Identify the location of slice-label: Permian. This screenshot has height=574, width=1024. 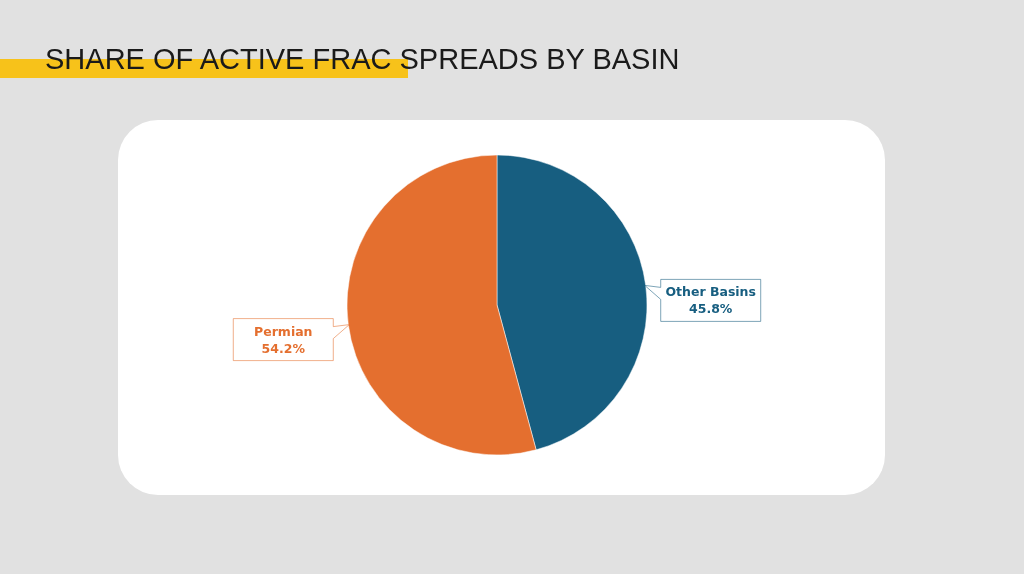
(283, 331).